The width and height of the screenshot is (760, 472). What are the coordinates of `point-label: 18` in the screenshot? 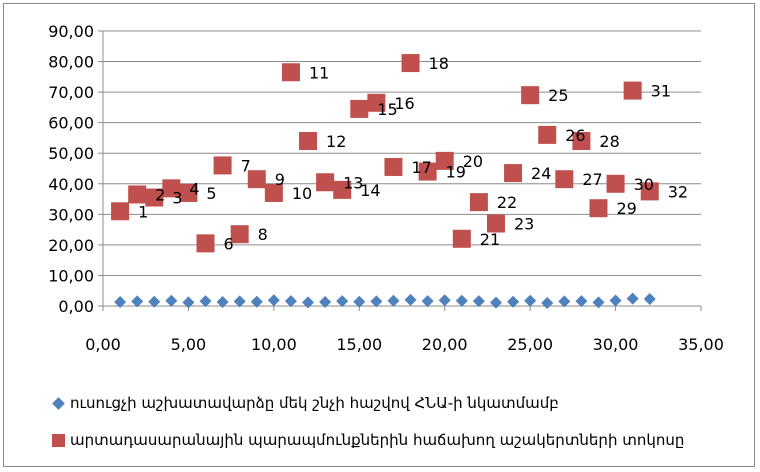 It's located at (439, 63).